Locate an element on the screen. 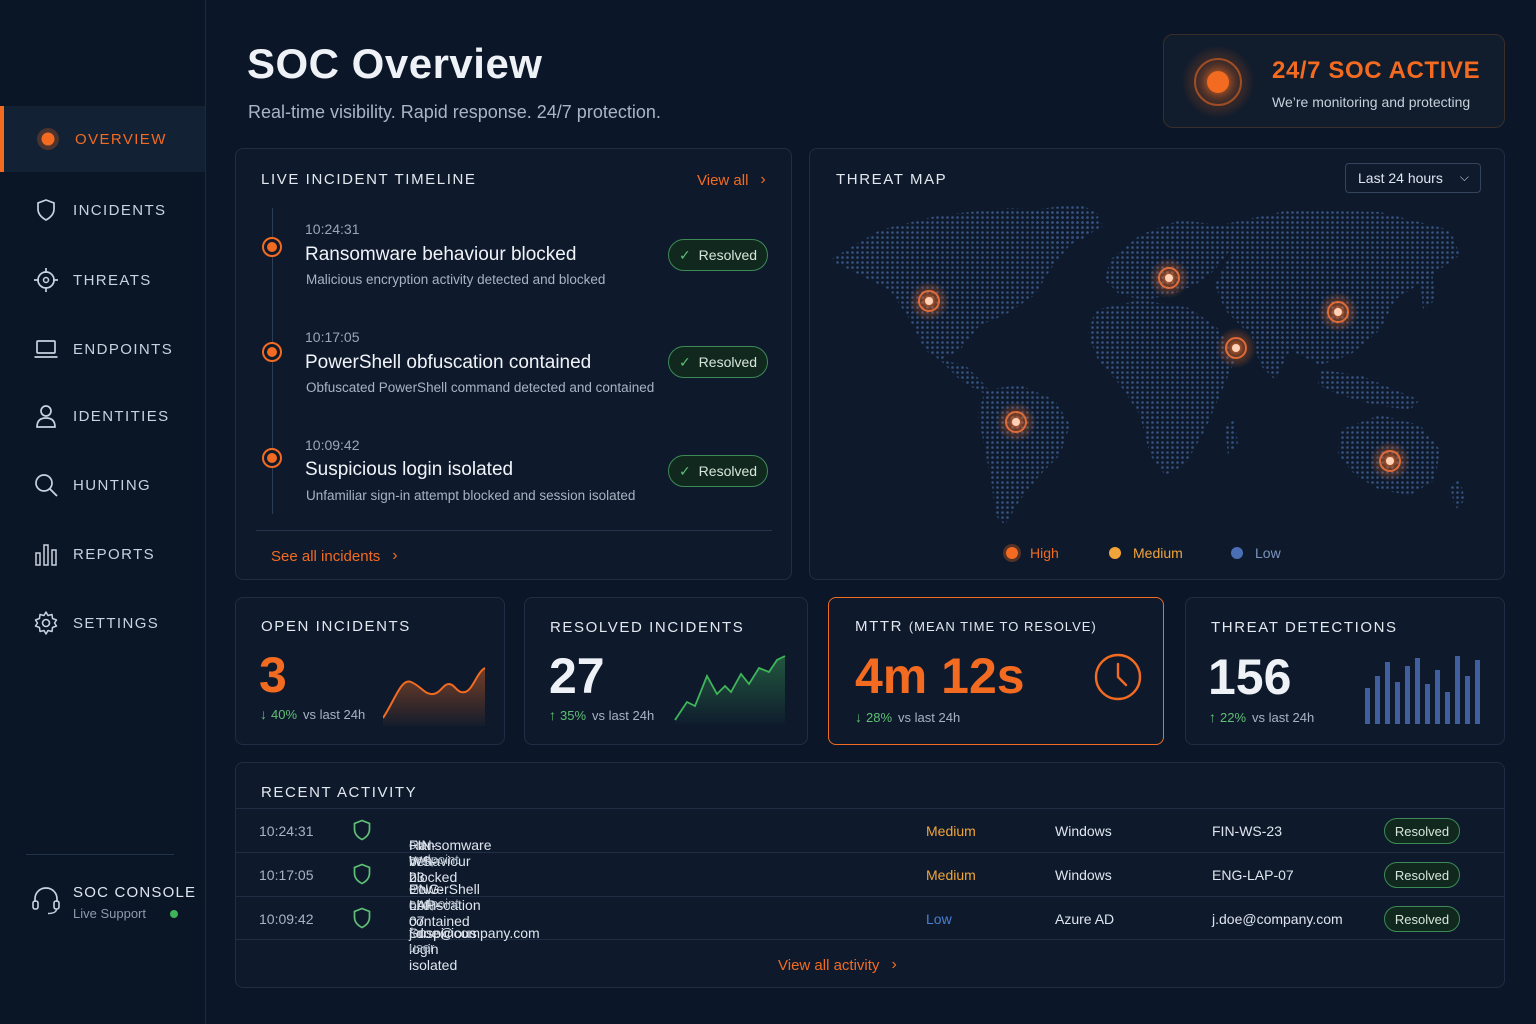 This screenshot has height=1024, width=1536. sidebar-item-incidents: INCIDENTS is located at coordinates (102, 210).